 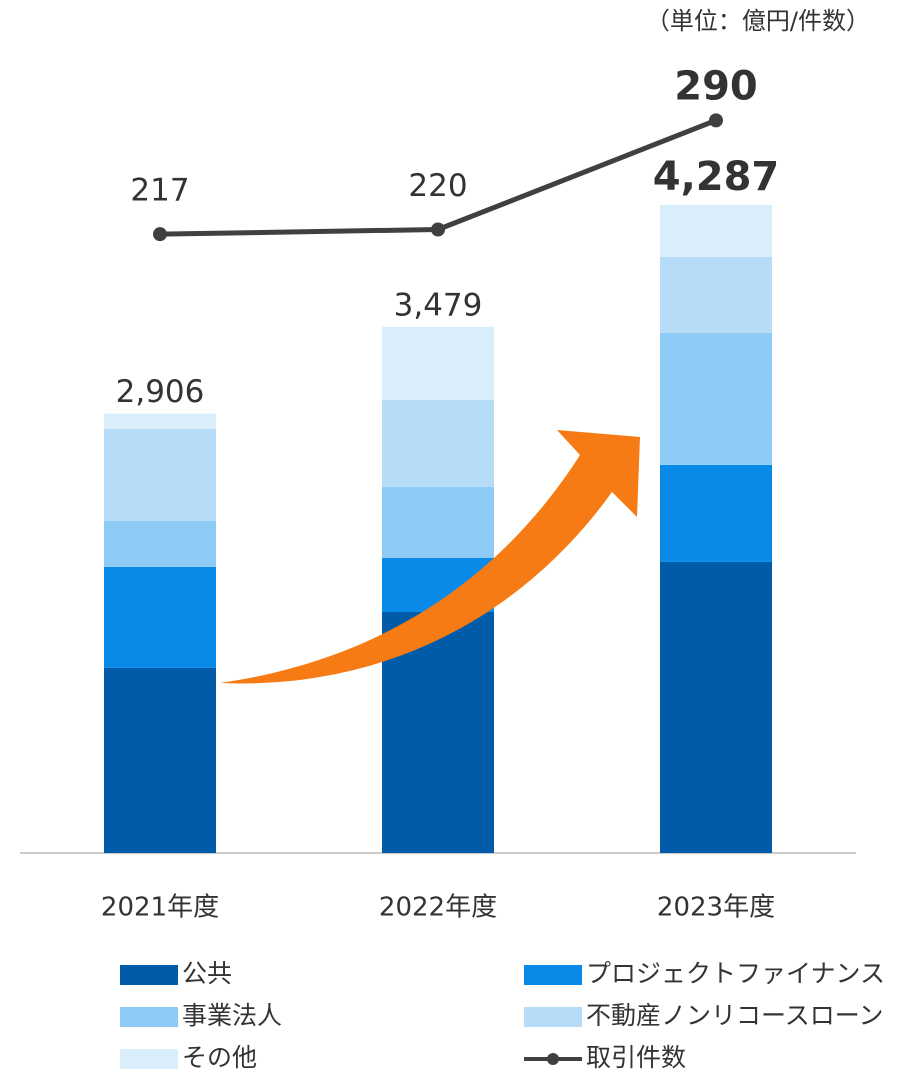 What do you see at coordinates (716, 86) in the screenshot?
I see `count-label: 290` at bounding box center [716, 86].